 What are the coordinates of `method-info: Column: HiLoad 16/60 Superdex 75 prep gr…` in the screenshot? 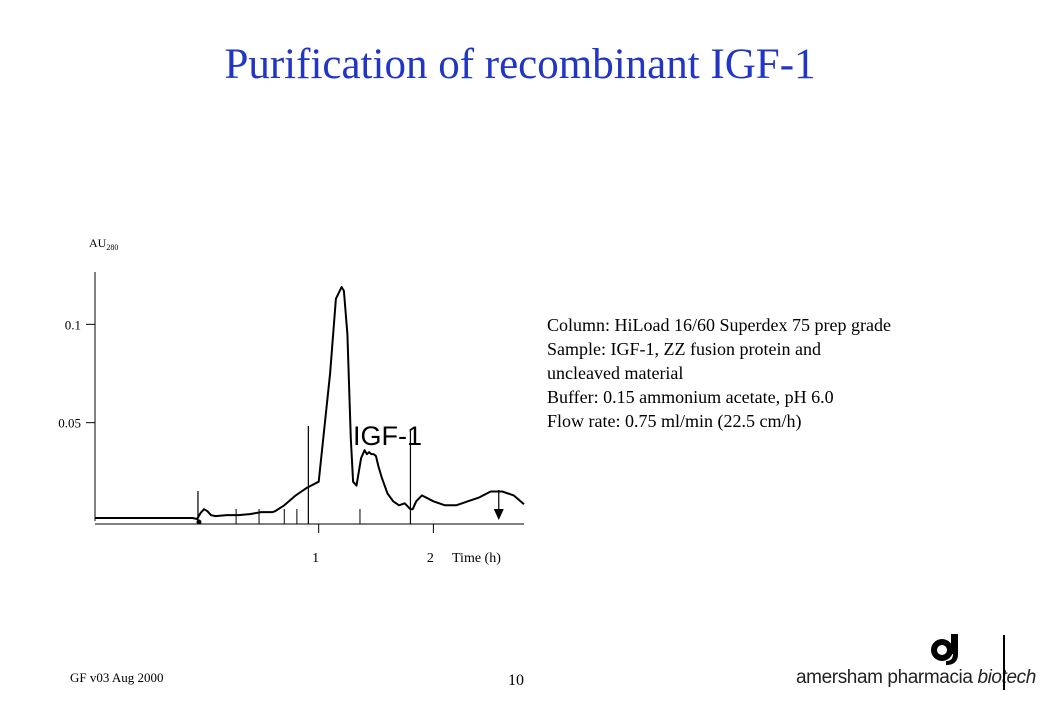 It's located at (719, 373).